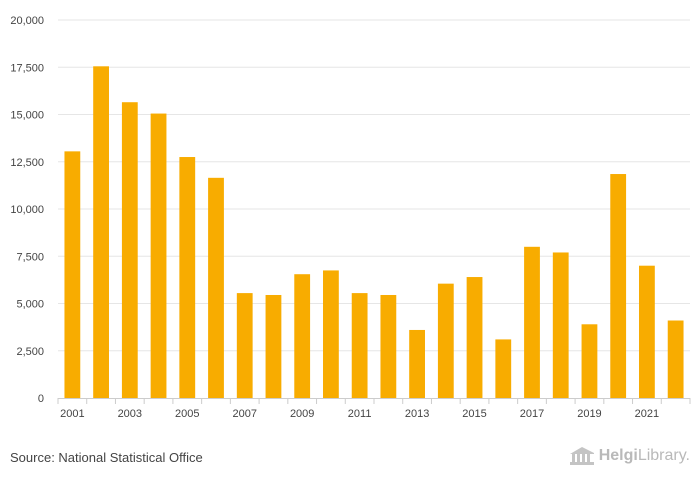  Describe the element at coordinates (388, 346) in the screenshot. I see `bar-2012` at that location.